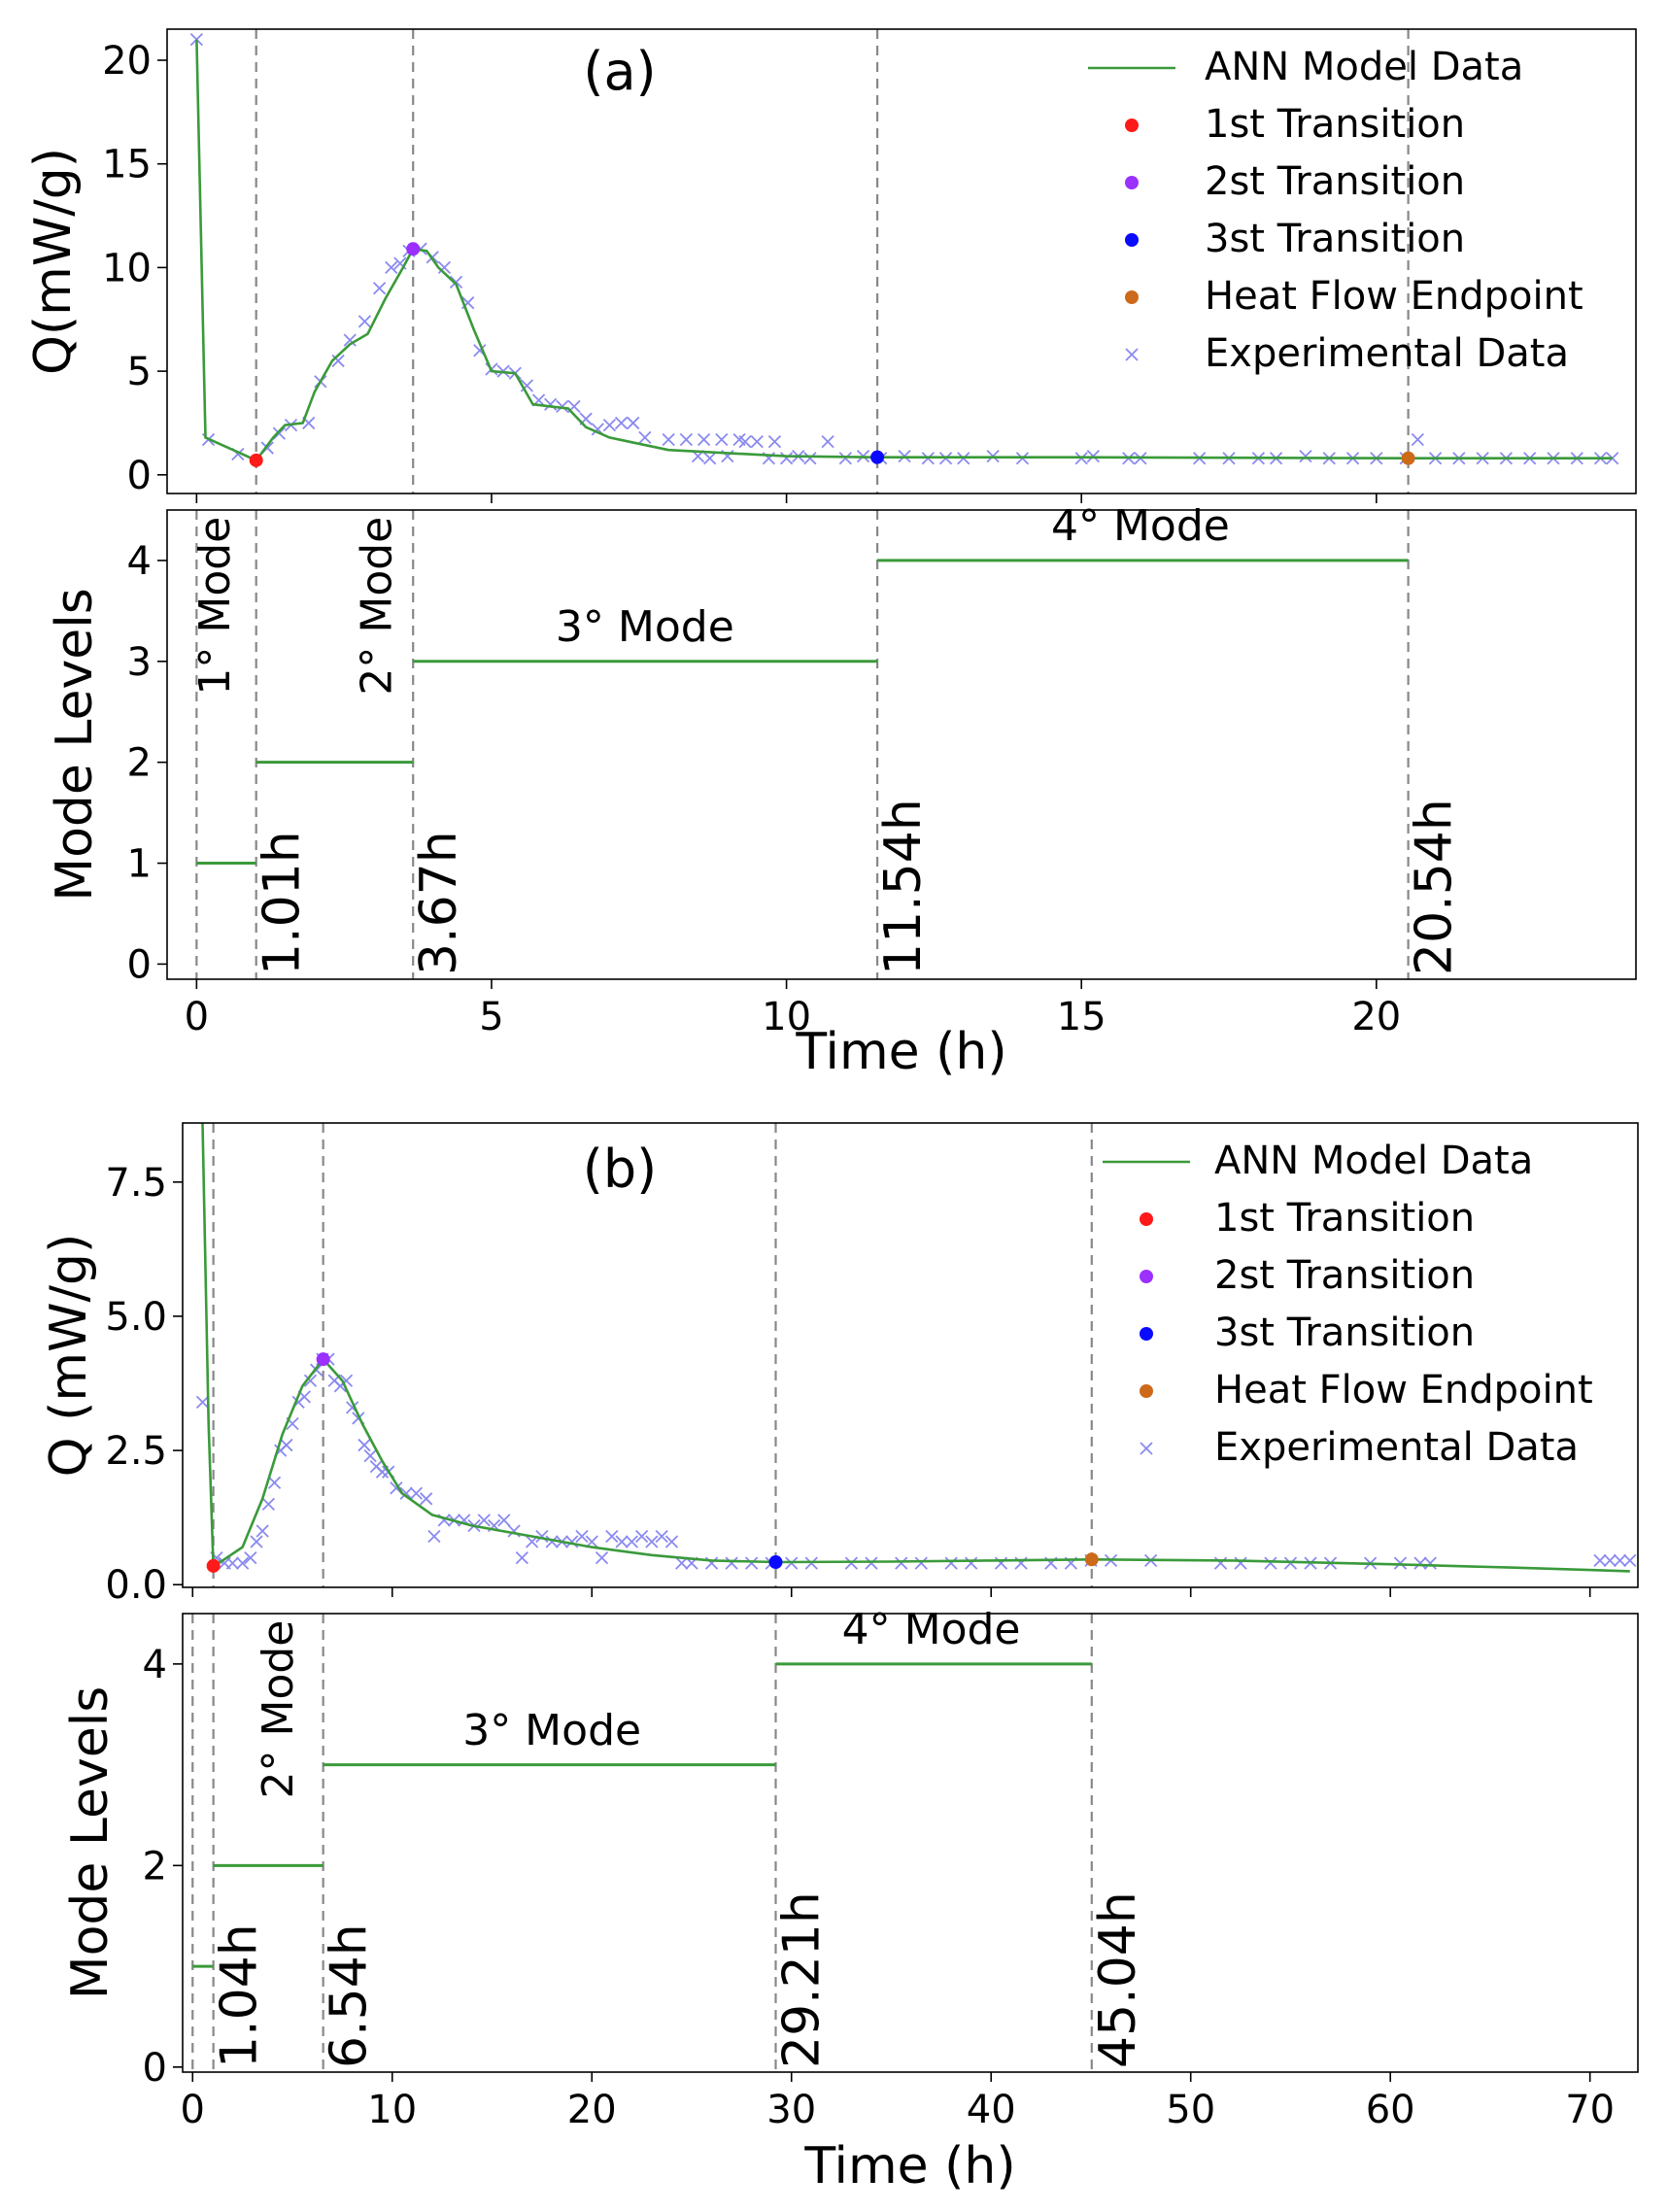 The height and width of the screenshot is (2212, 1668). What do you see at coordinates (1397, 1448) in the screenshot?
I see `legend-entry: Experimental Data` at bounding box center [1397, 1448].